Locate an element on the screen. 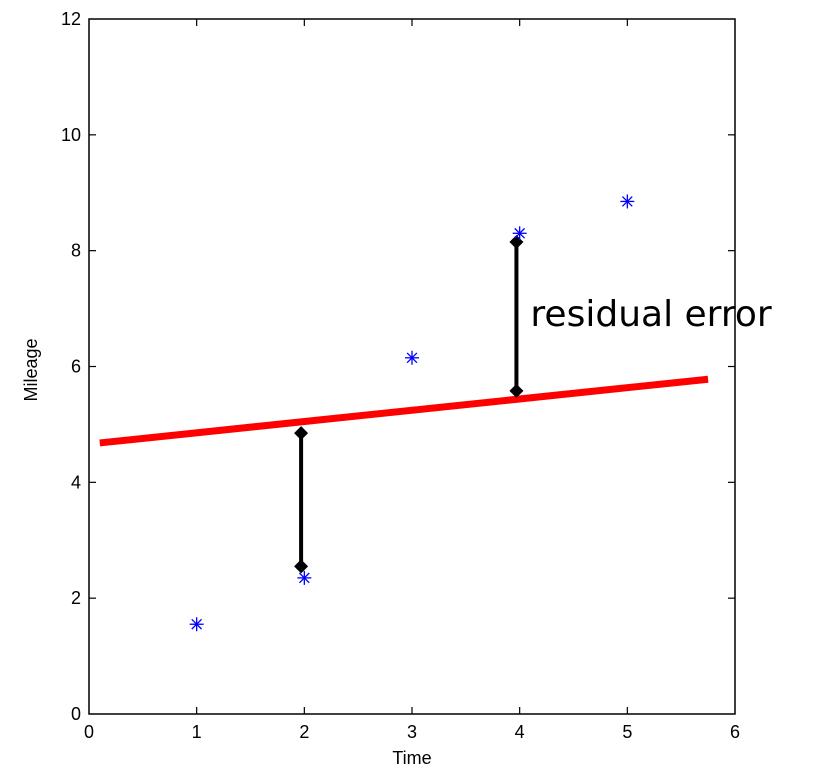  x-tick-label: 5 is located at coordinates (627, 732).